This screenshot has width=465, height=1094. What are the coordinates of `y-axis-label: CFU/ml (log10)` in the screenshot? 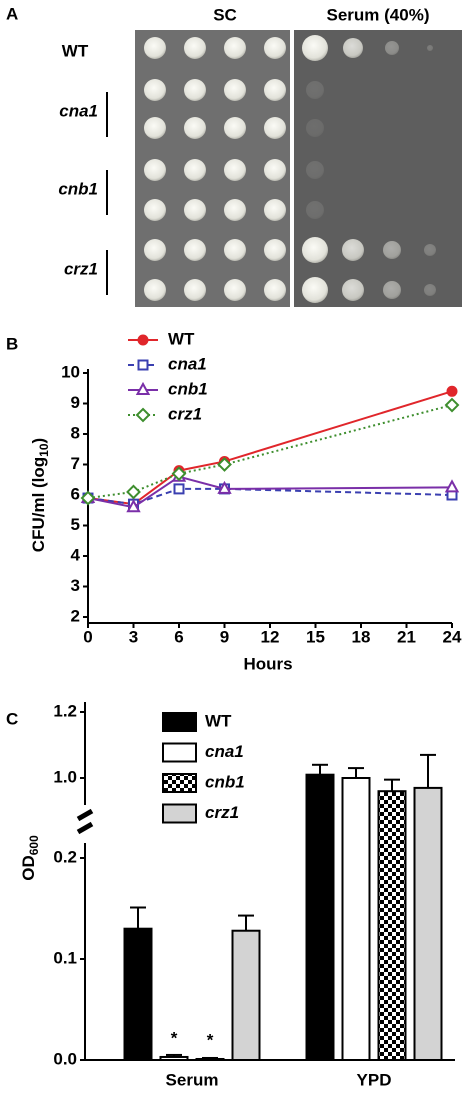 It's located at (40, 495).